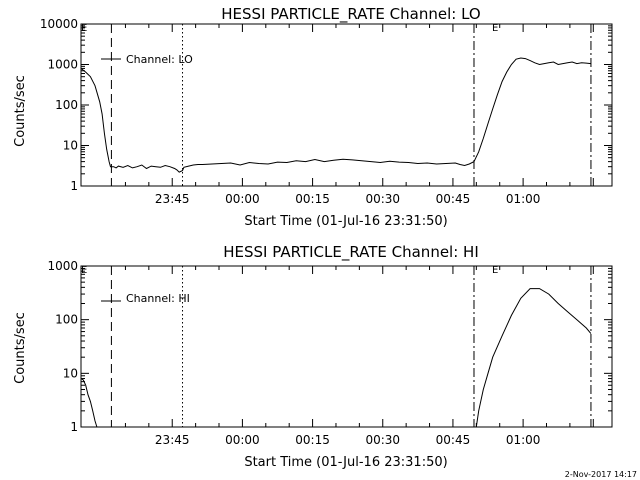 The image size is (640, 480). What do you see at coordinates (351, 252) in the screenshot?
I see `chart-title: HESSI PARTICLE_RATE Channel: HI` at bounding box center [351, 252].